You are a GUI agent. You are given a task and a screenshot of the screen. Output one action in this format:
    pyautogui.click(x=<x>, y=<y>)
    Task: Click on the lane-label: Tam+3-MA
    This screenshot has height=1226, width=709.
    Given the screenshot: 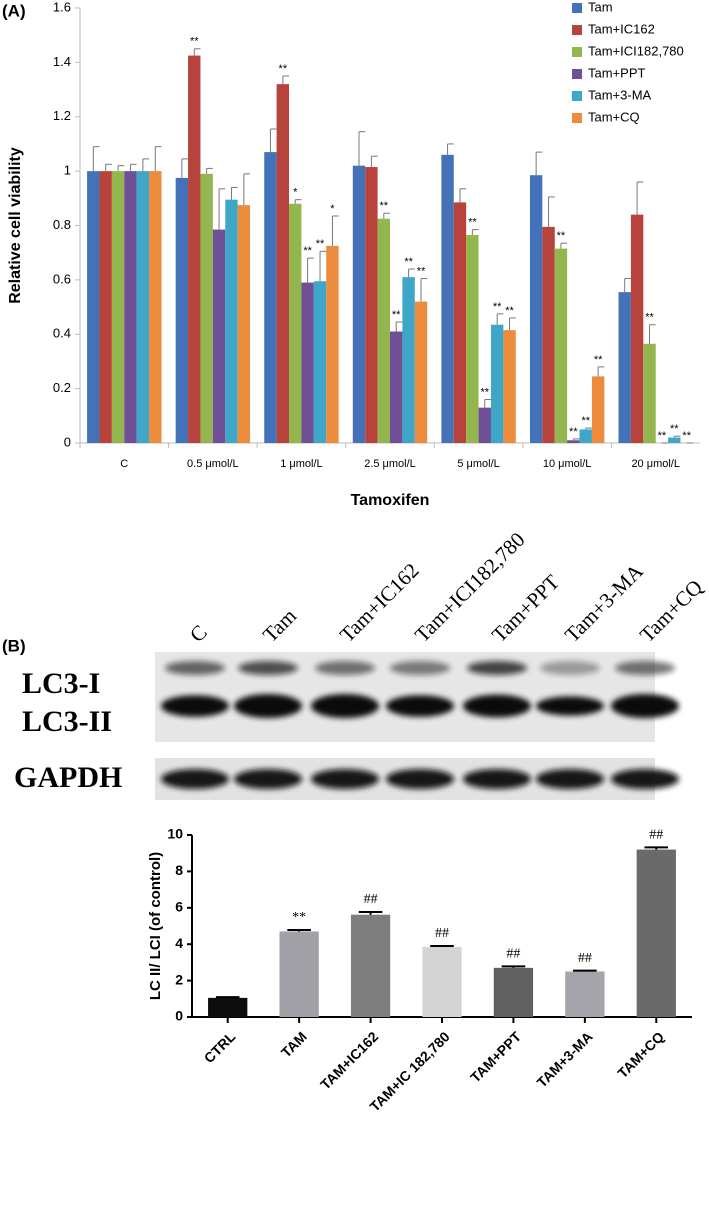 What is the action you would take?
    pyautogui.click(x=604, y=603)
    